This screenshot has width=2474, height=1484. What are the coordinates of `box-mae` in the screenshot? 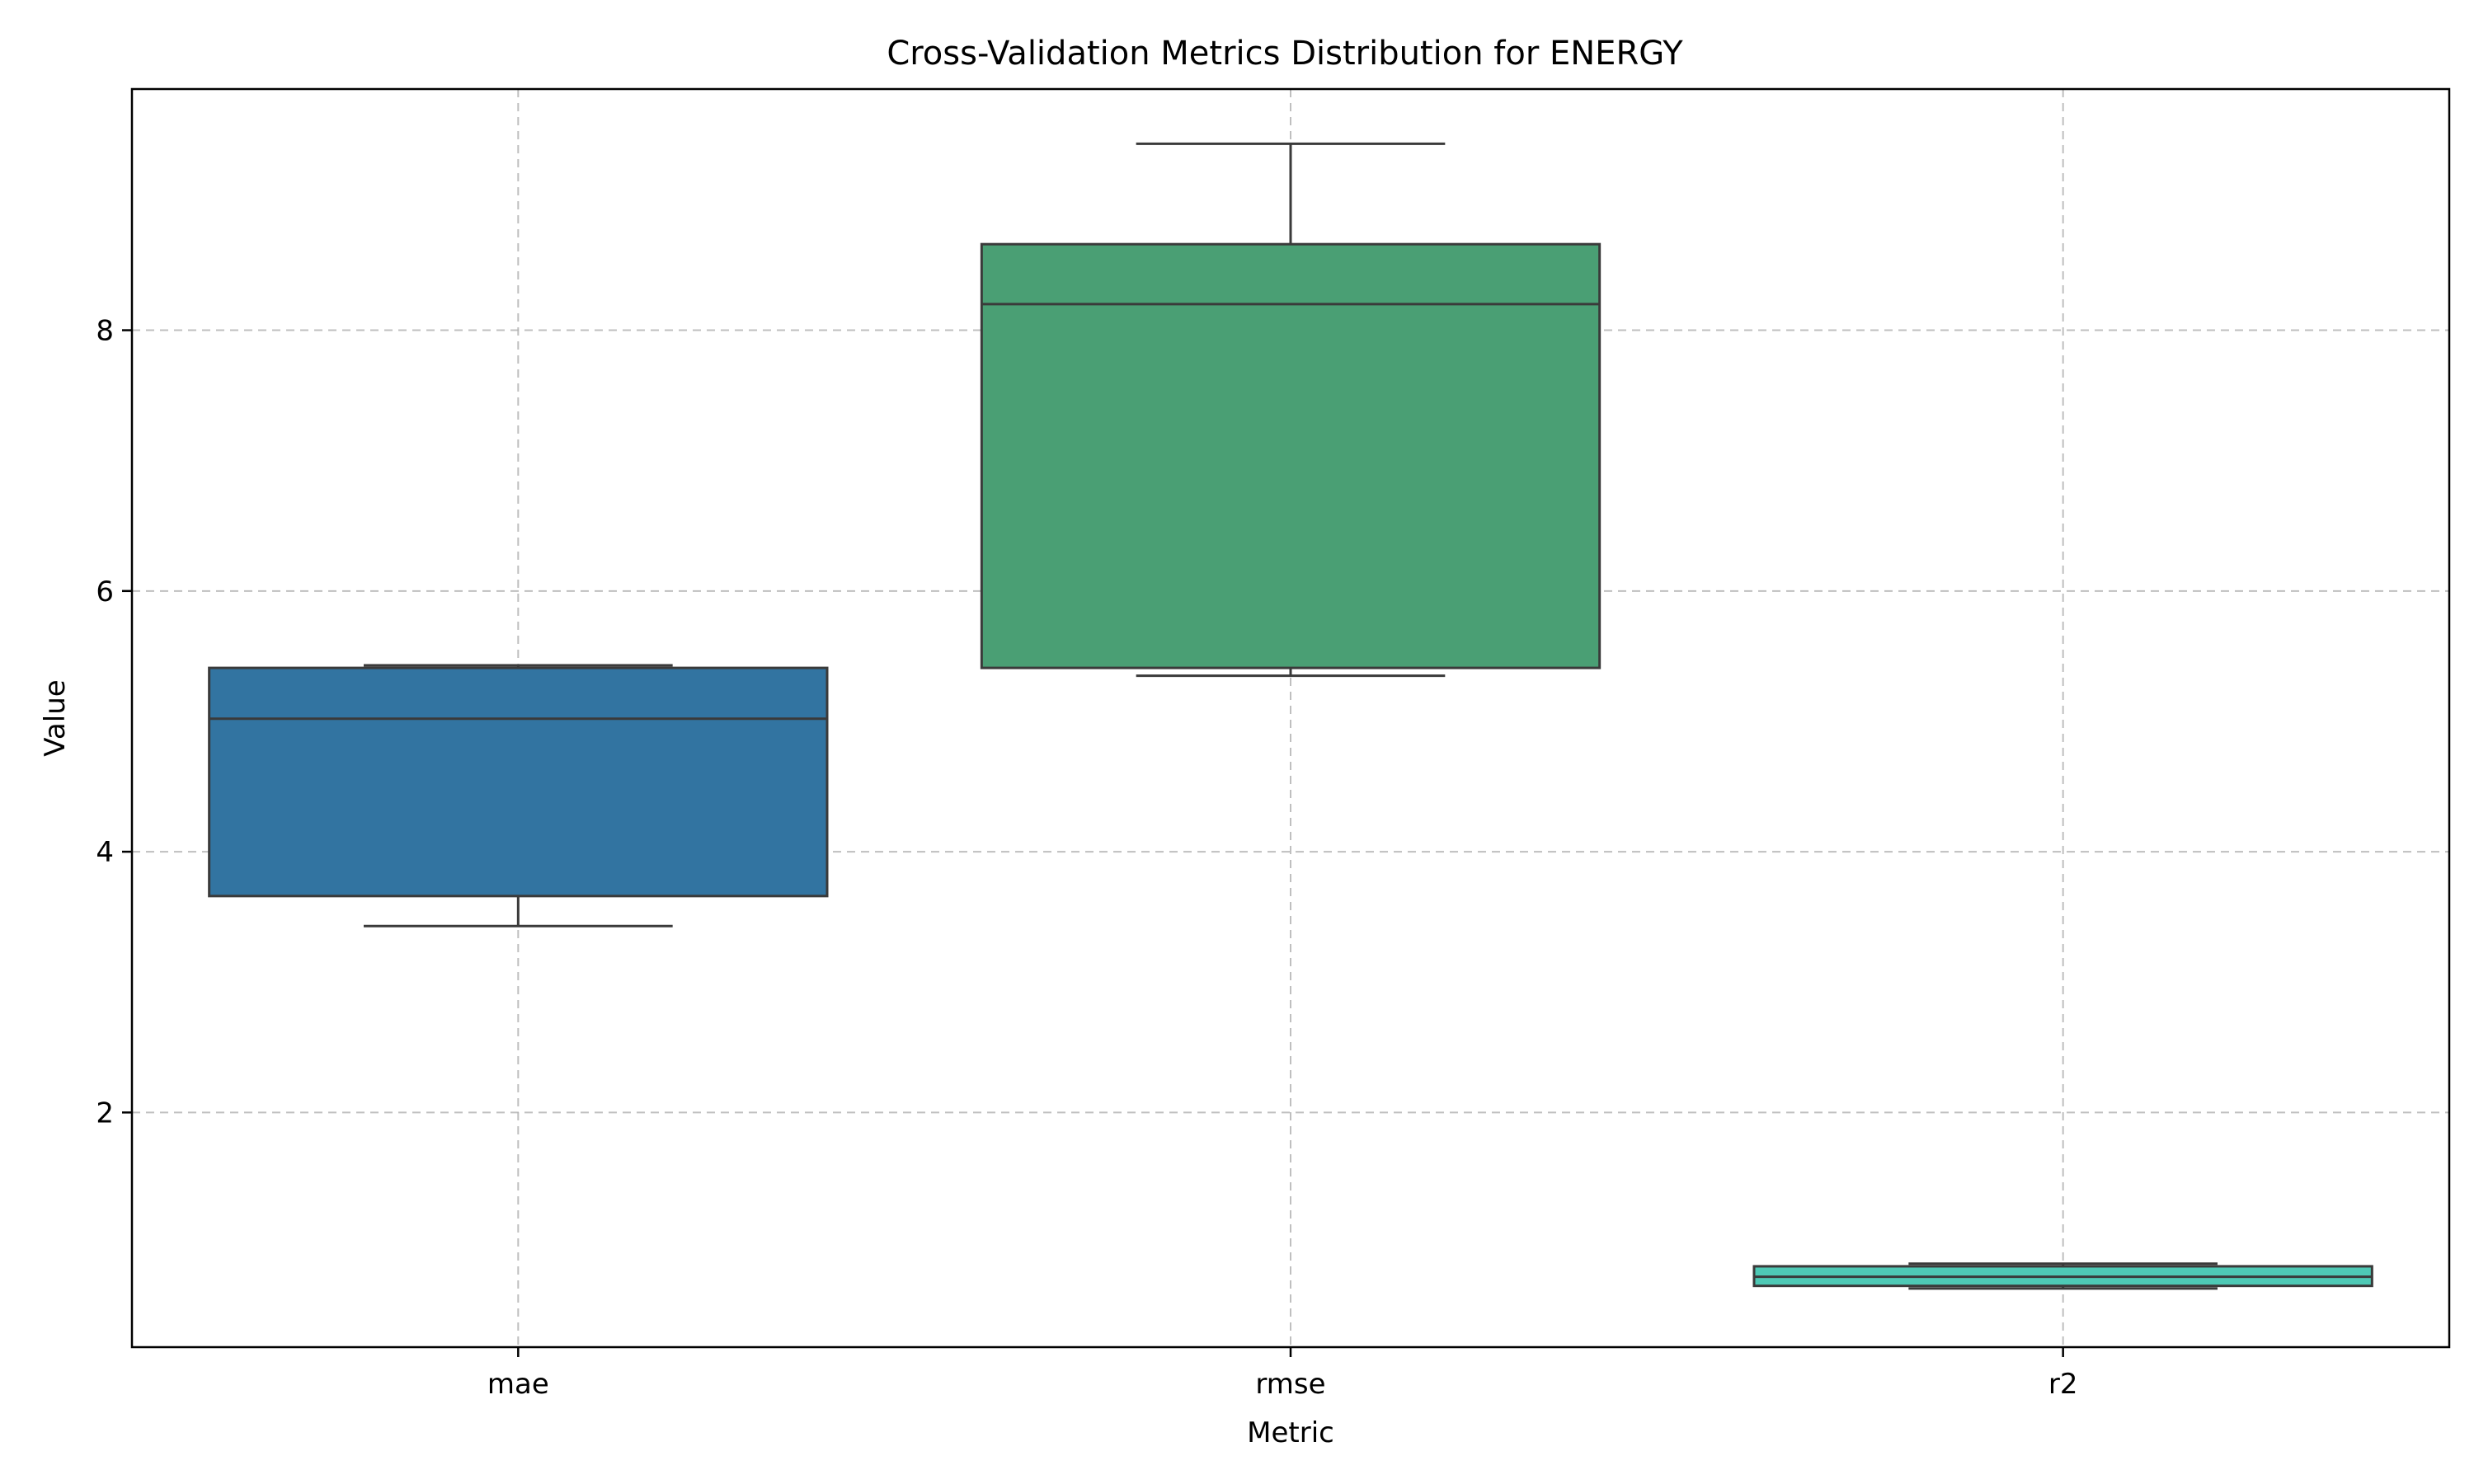 It's located at (518, 796).